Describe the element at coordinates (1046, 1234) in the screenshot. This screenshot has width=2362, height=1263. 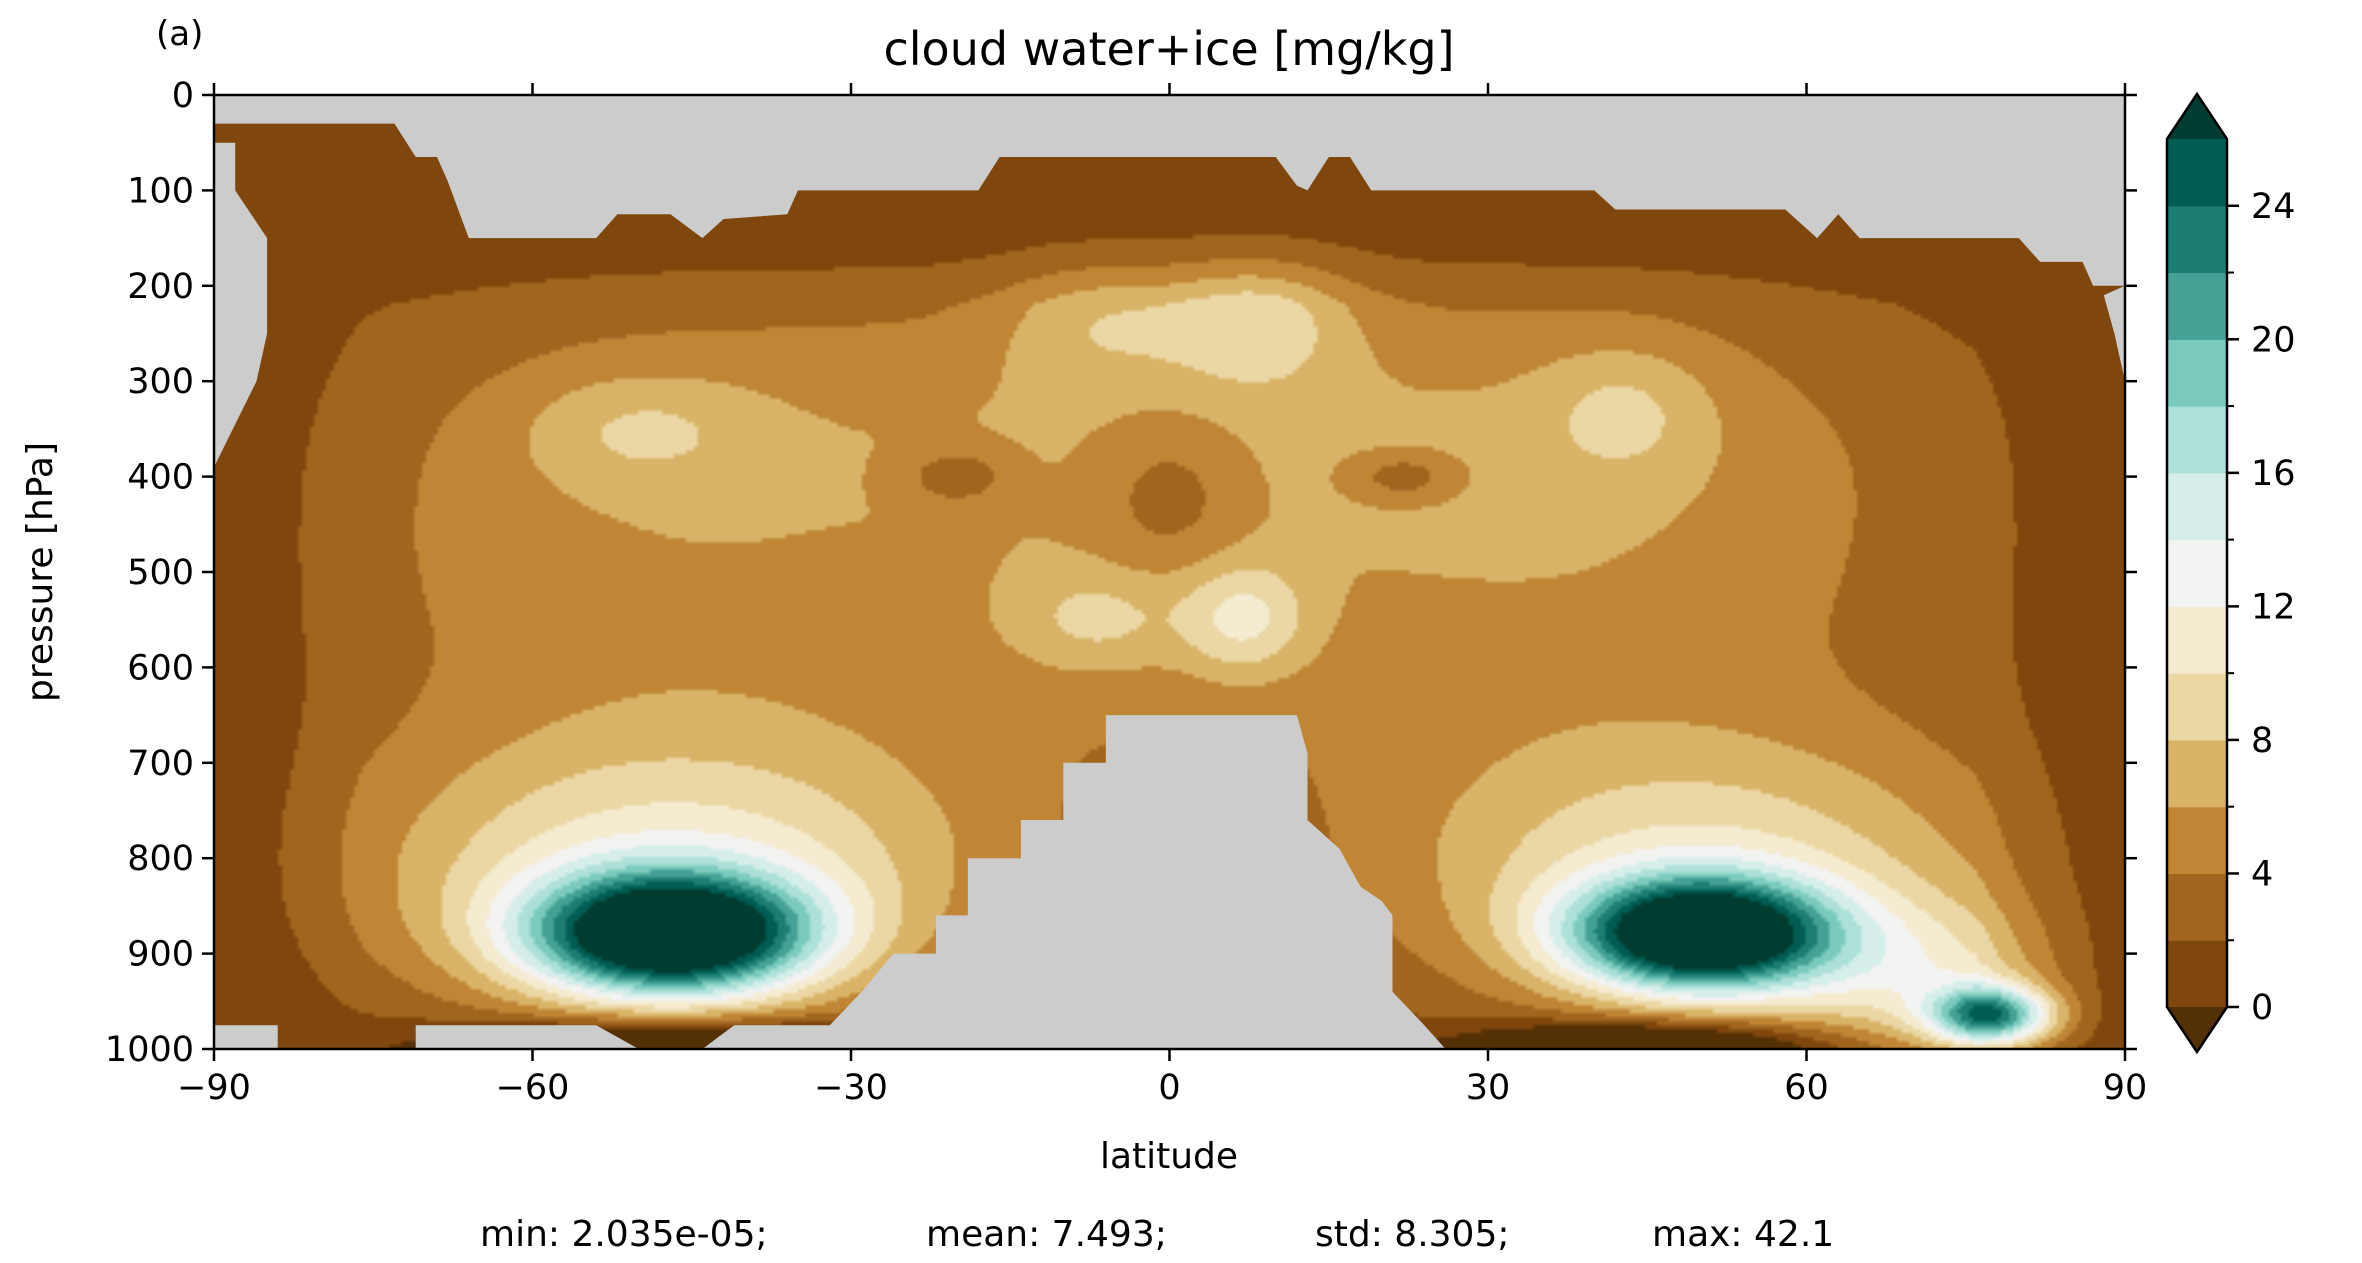
I see `stat-mean: mean: 7.493;` at that location.